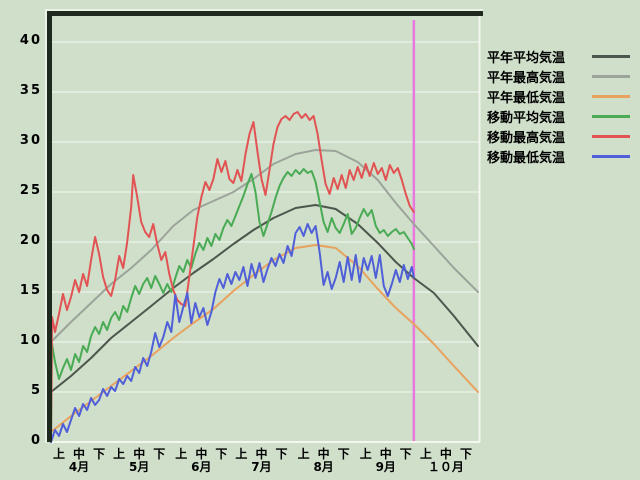  I want to click on x-tick-label-19: 中, so click(445, 454).